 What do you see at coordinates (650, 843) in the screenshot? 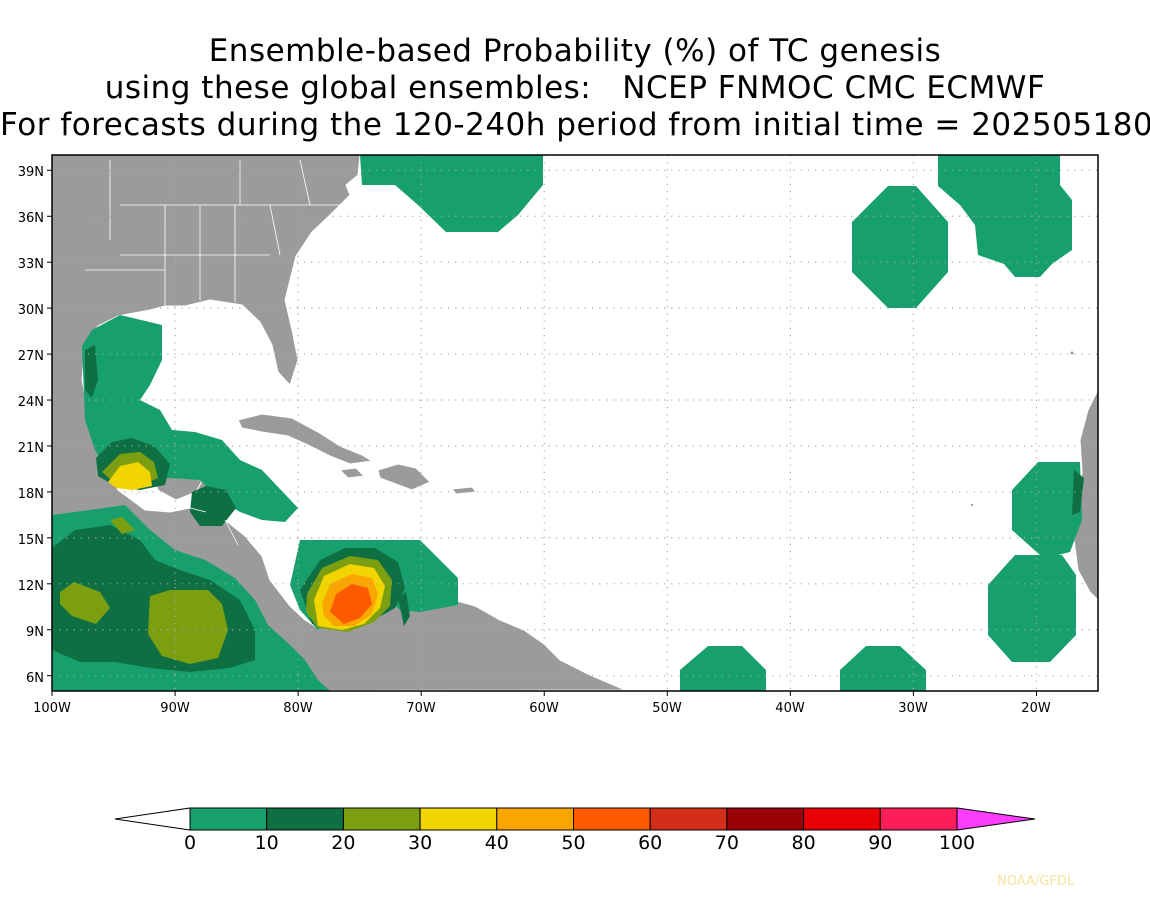
I see `colorbar-level-label: 60` at bounding box center [650, 843].